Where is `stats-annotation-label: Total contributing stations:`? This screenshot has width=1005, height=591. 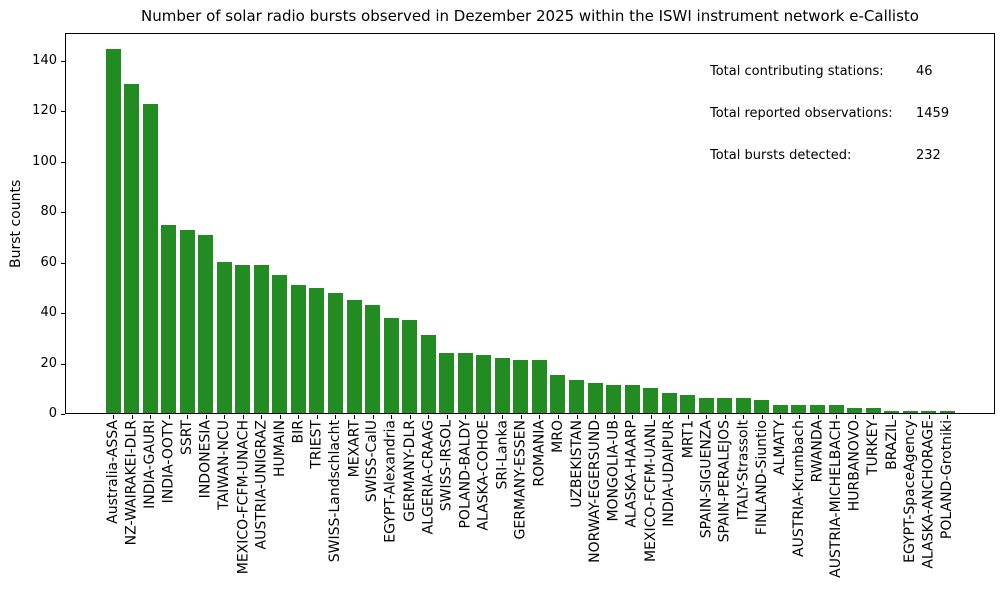 stats-annotation-label: Total contributing stations: is located at coordinates (797, 71).